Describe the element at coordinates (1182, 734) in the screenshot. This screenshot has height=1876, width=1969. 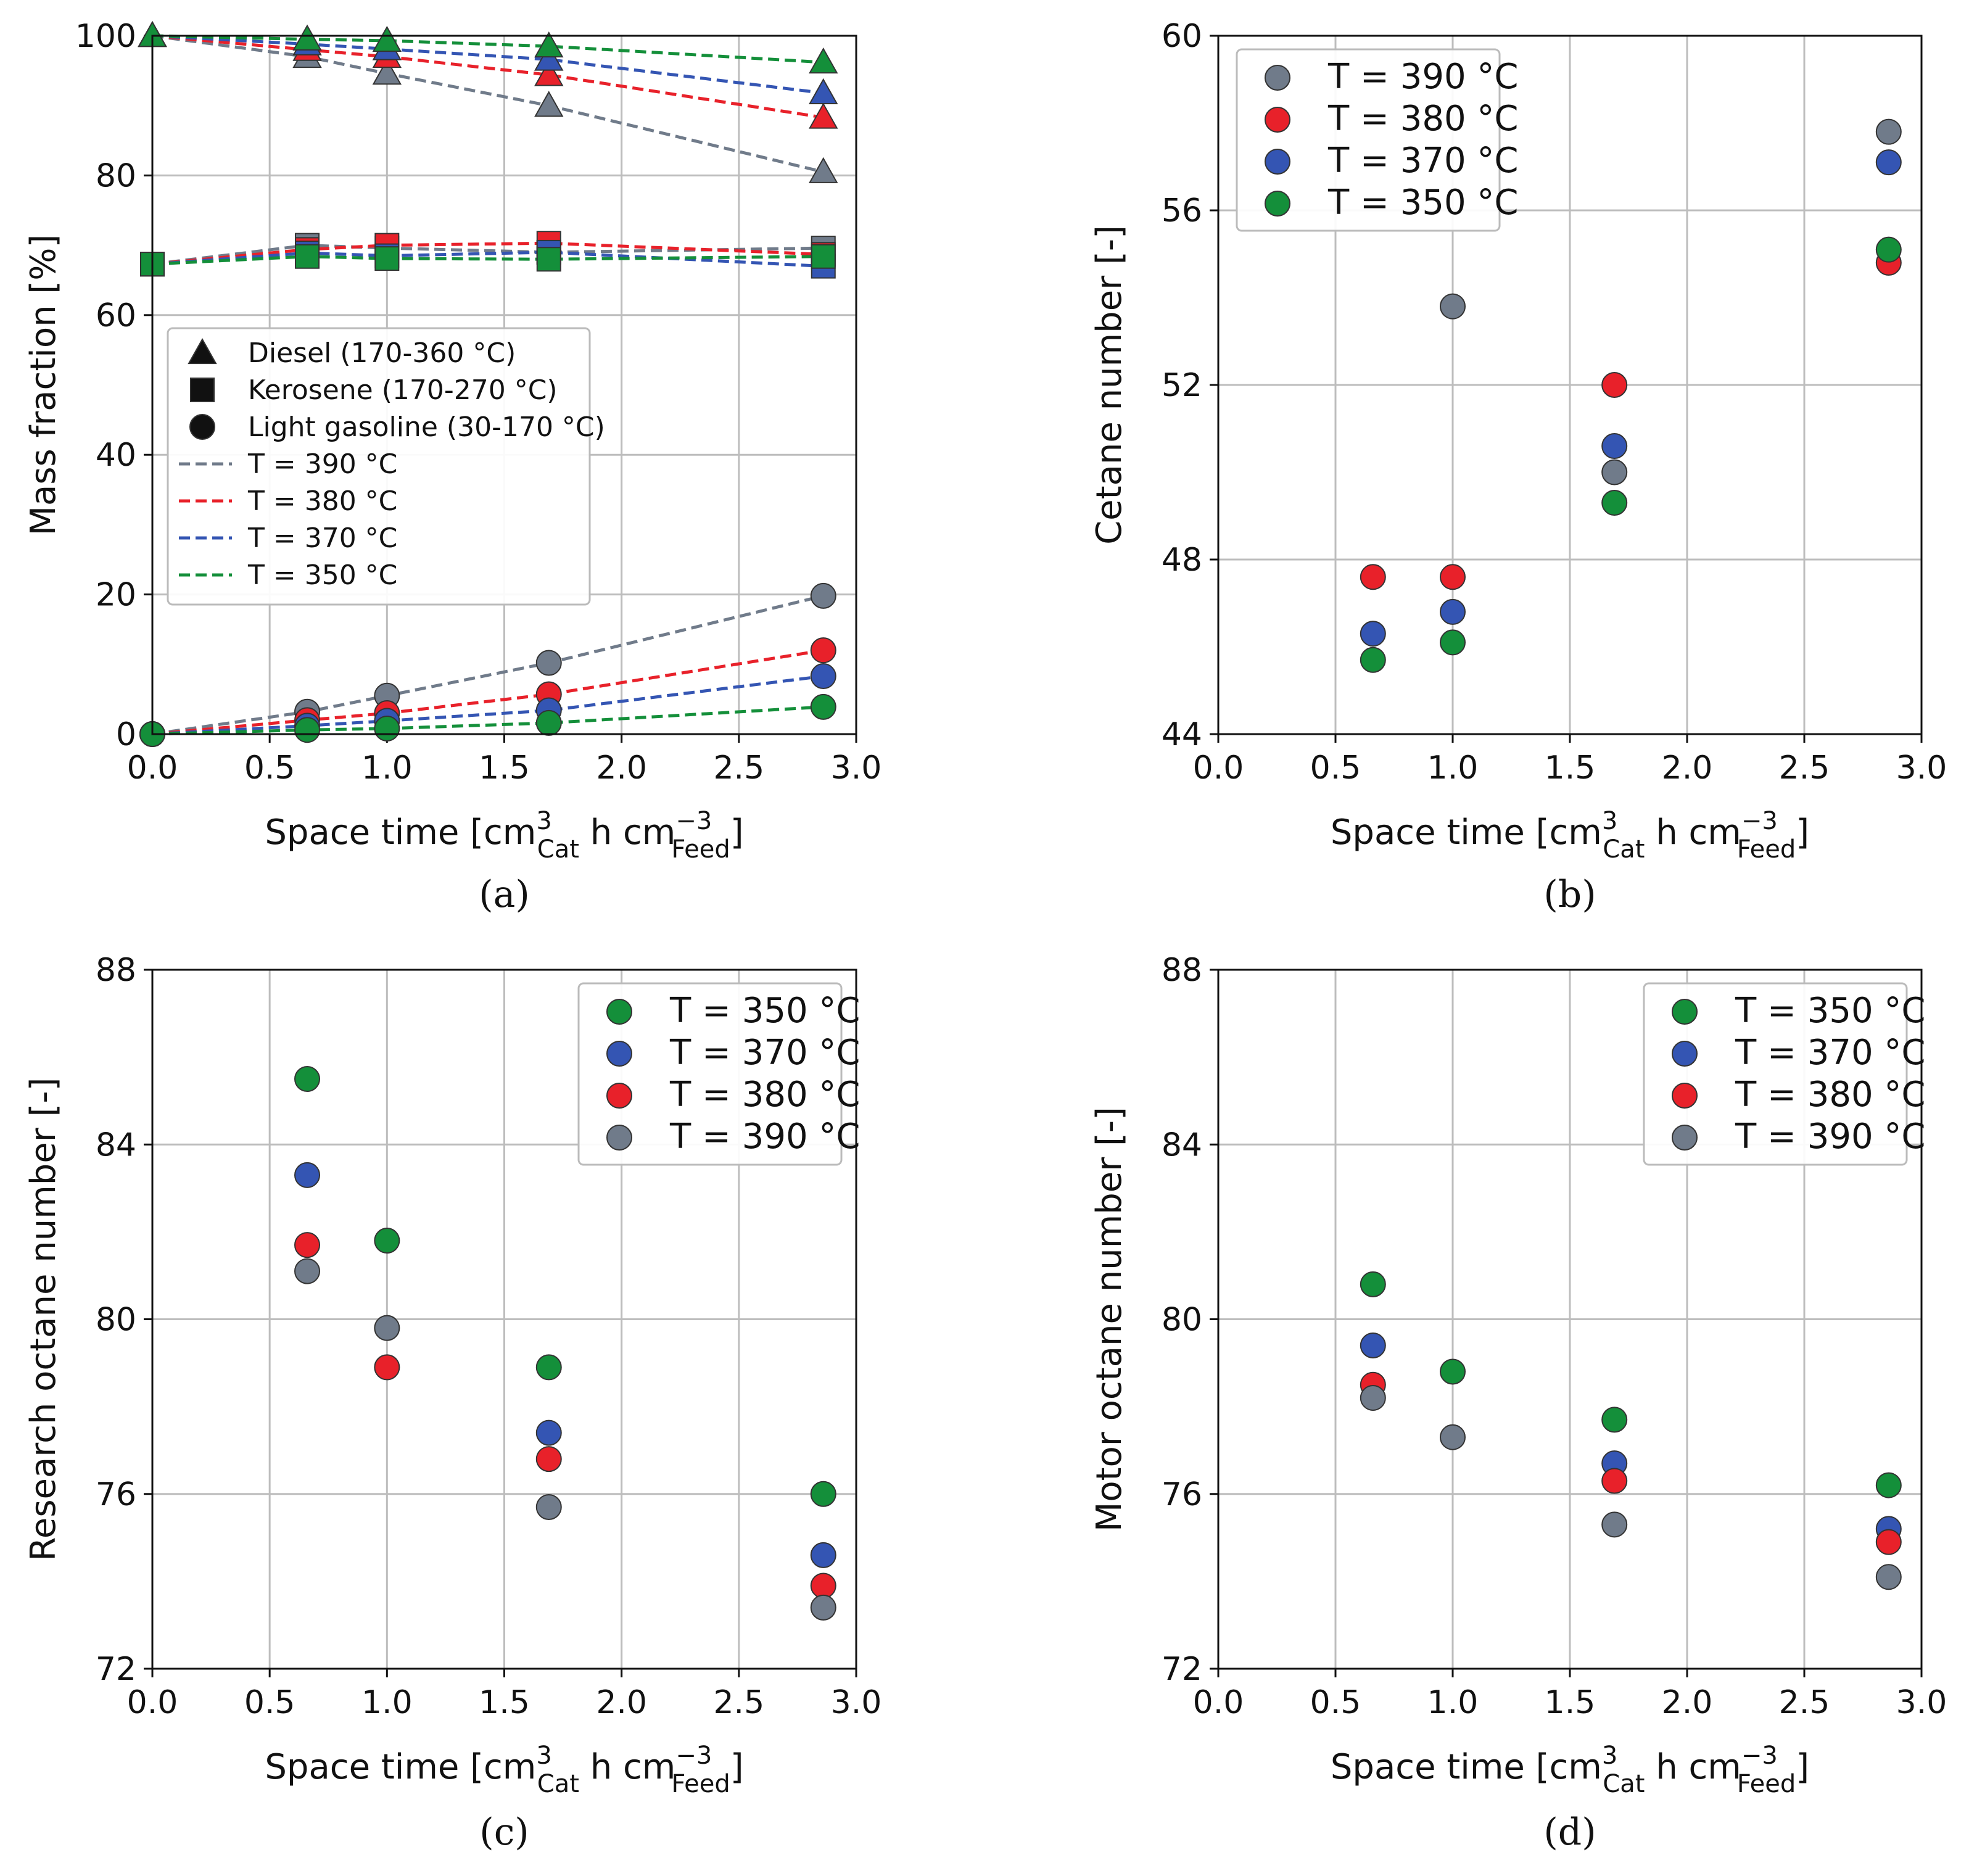
I see `y-tick-label: 44` at that location.